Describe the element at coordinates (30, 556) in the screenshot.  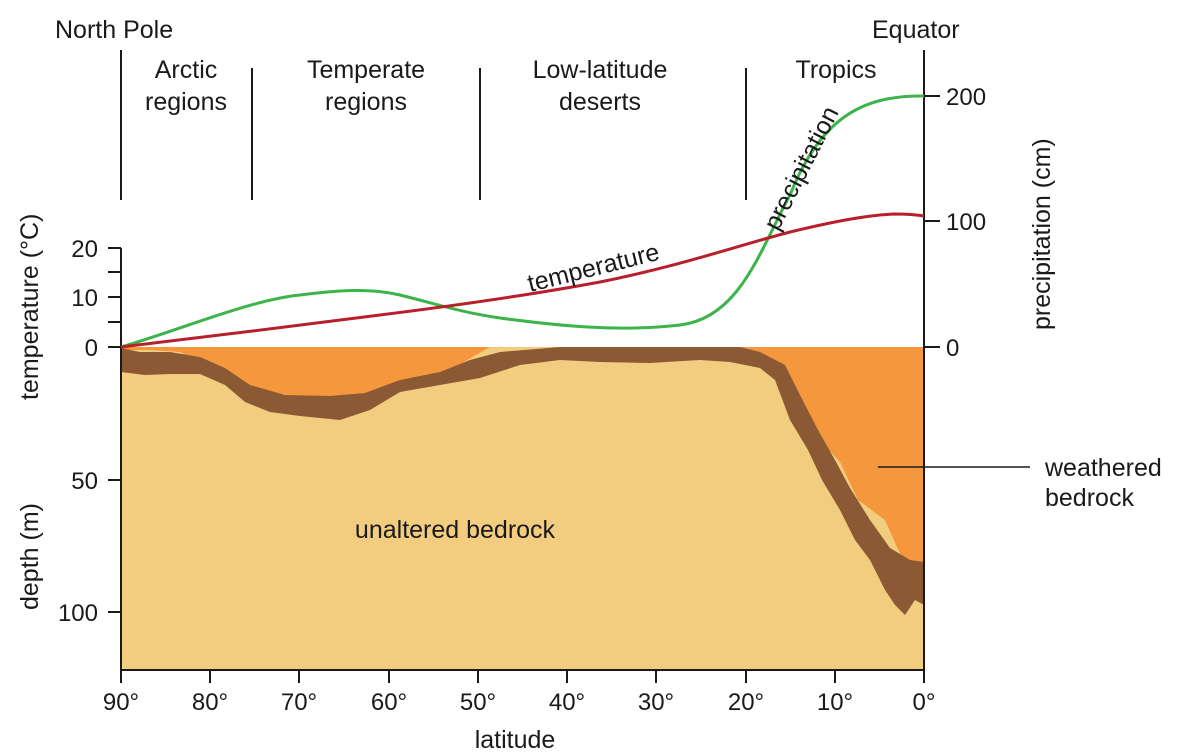
I see `depth-axis-label: depth (m)` at that location.